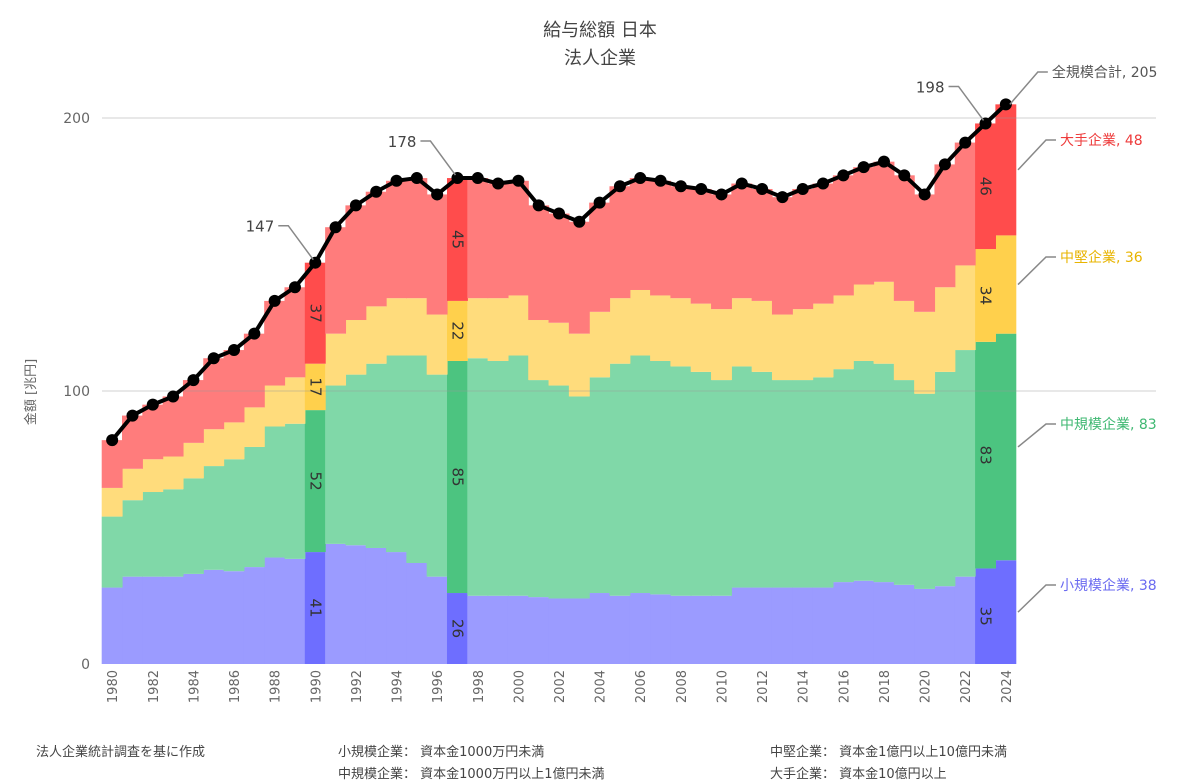 The height and width of the screenshot is (782, 1200). What do you see at coordinates (31, 392) in the screenshot?
I see `y-axis-label: 金額 [兆円]` at bounding box center [31, 392].